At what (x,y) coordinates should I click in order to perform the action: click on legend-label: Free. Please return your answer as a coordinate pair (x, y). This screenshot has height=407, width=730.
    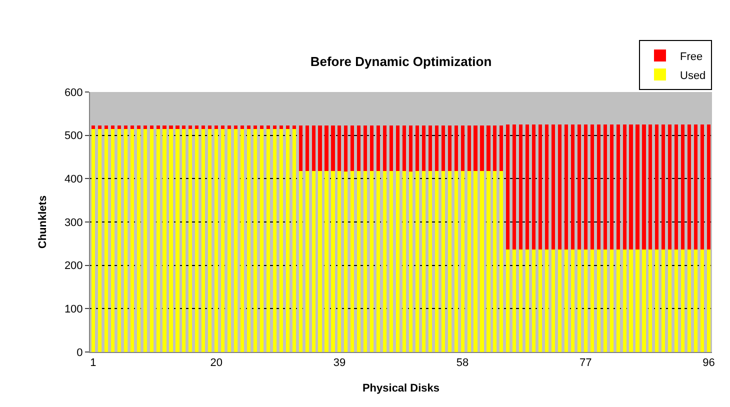
    Looking at the image, I should click on (691, 56).